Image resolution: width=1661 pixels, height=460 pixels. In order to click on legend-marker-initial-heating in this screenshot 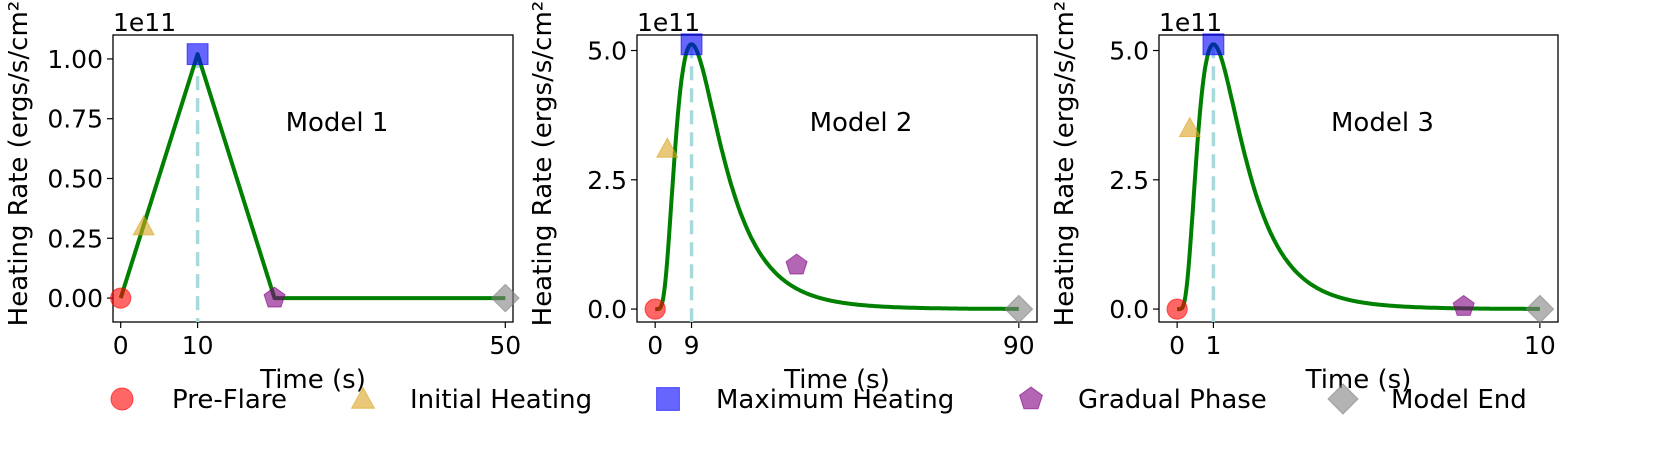, I will do `click(363, 397)`.